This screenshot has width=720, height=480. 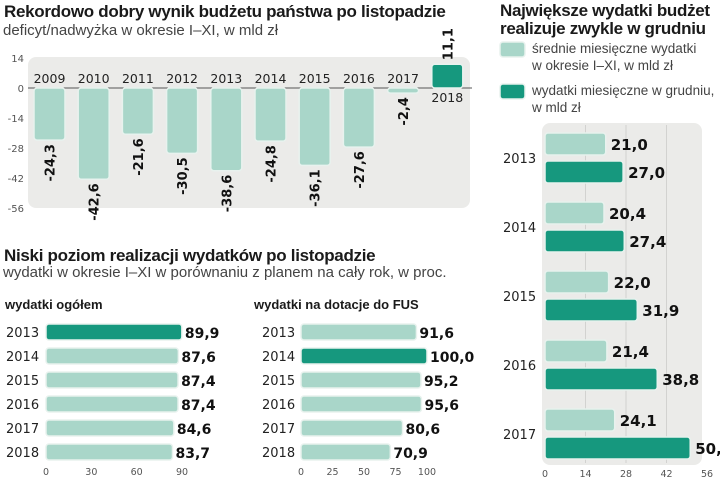 I want to click on x-tick-label: 50, so click(x=364, y=472).